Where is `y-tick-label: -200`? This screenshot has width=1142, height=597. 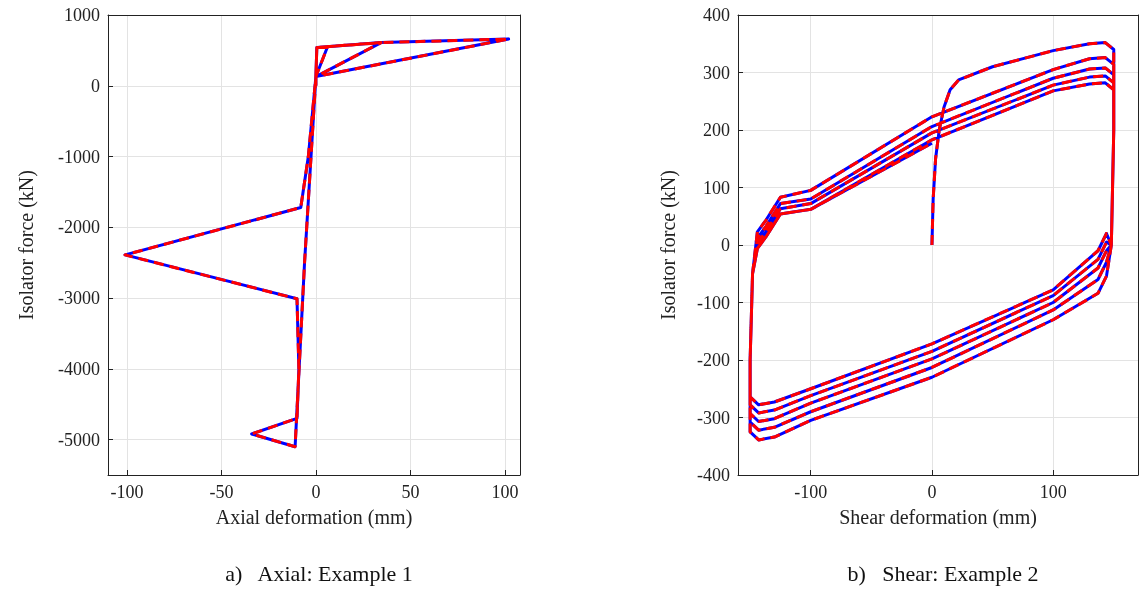 y-tick-label: -200 is located at coordinates (713, 360).